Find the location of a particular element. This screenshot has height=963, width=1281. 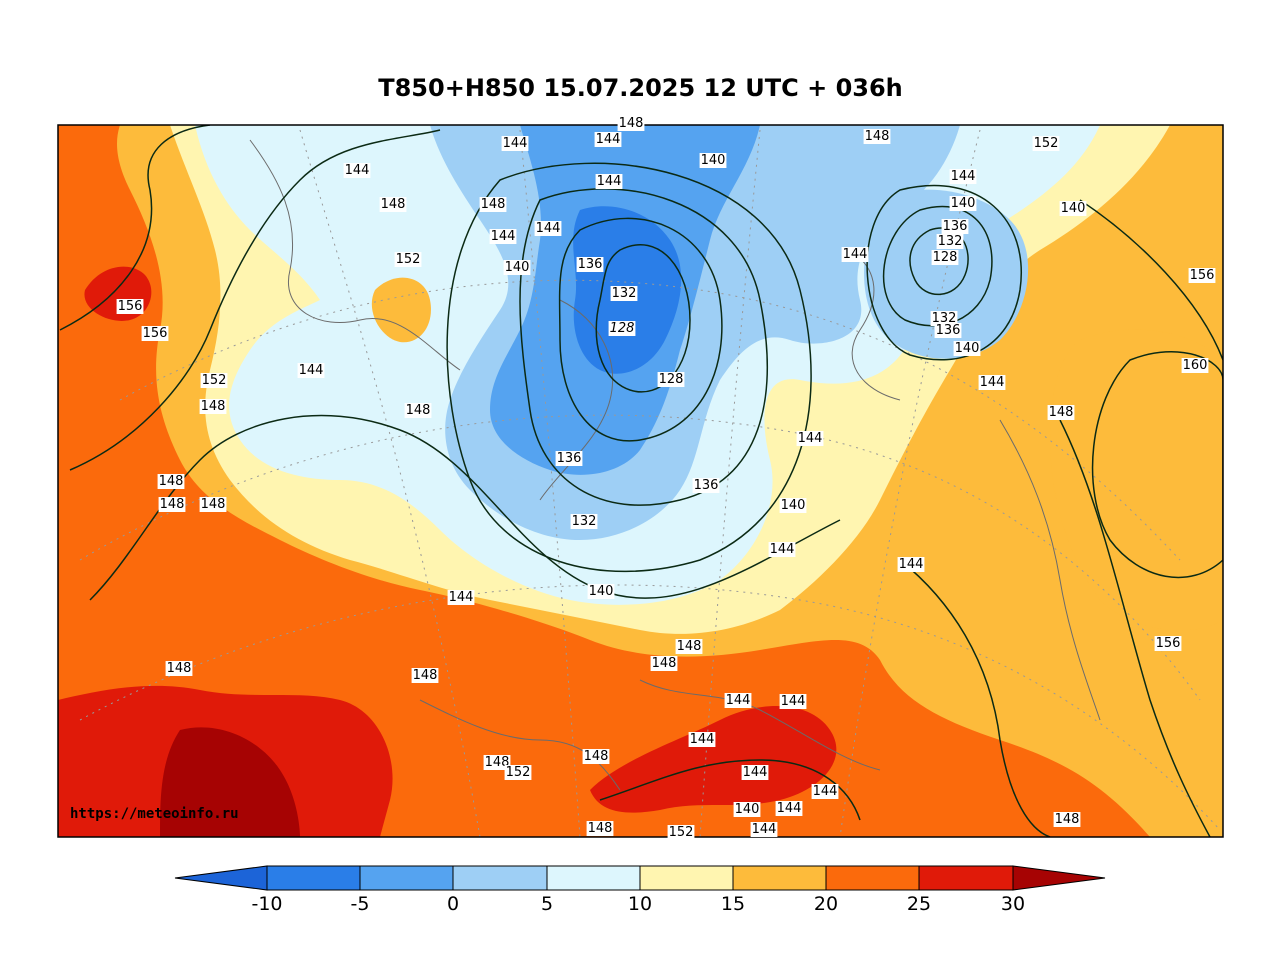

colorbar-tick-label: 0 is located at coordinates (453, 904).